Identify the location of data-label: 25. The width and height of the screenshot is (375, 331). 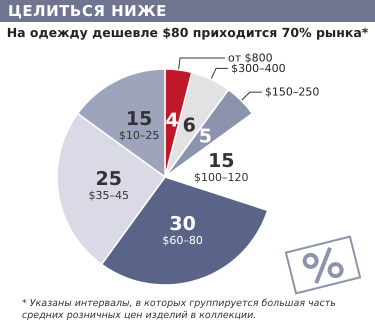
(108, 179).